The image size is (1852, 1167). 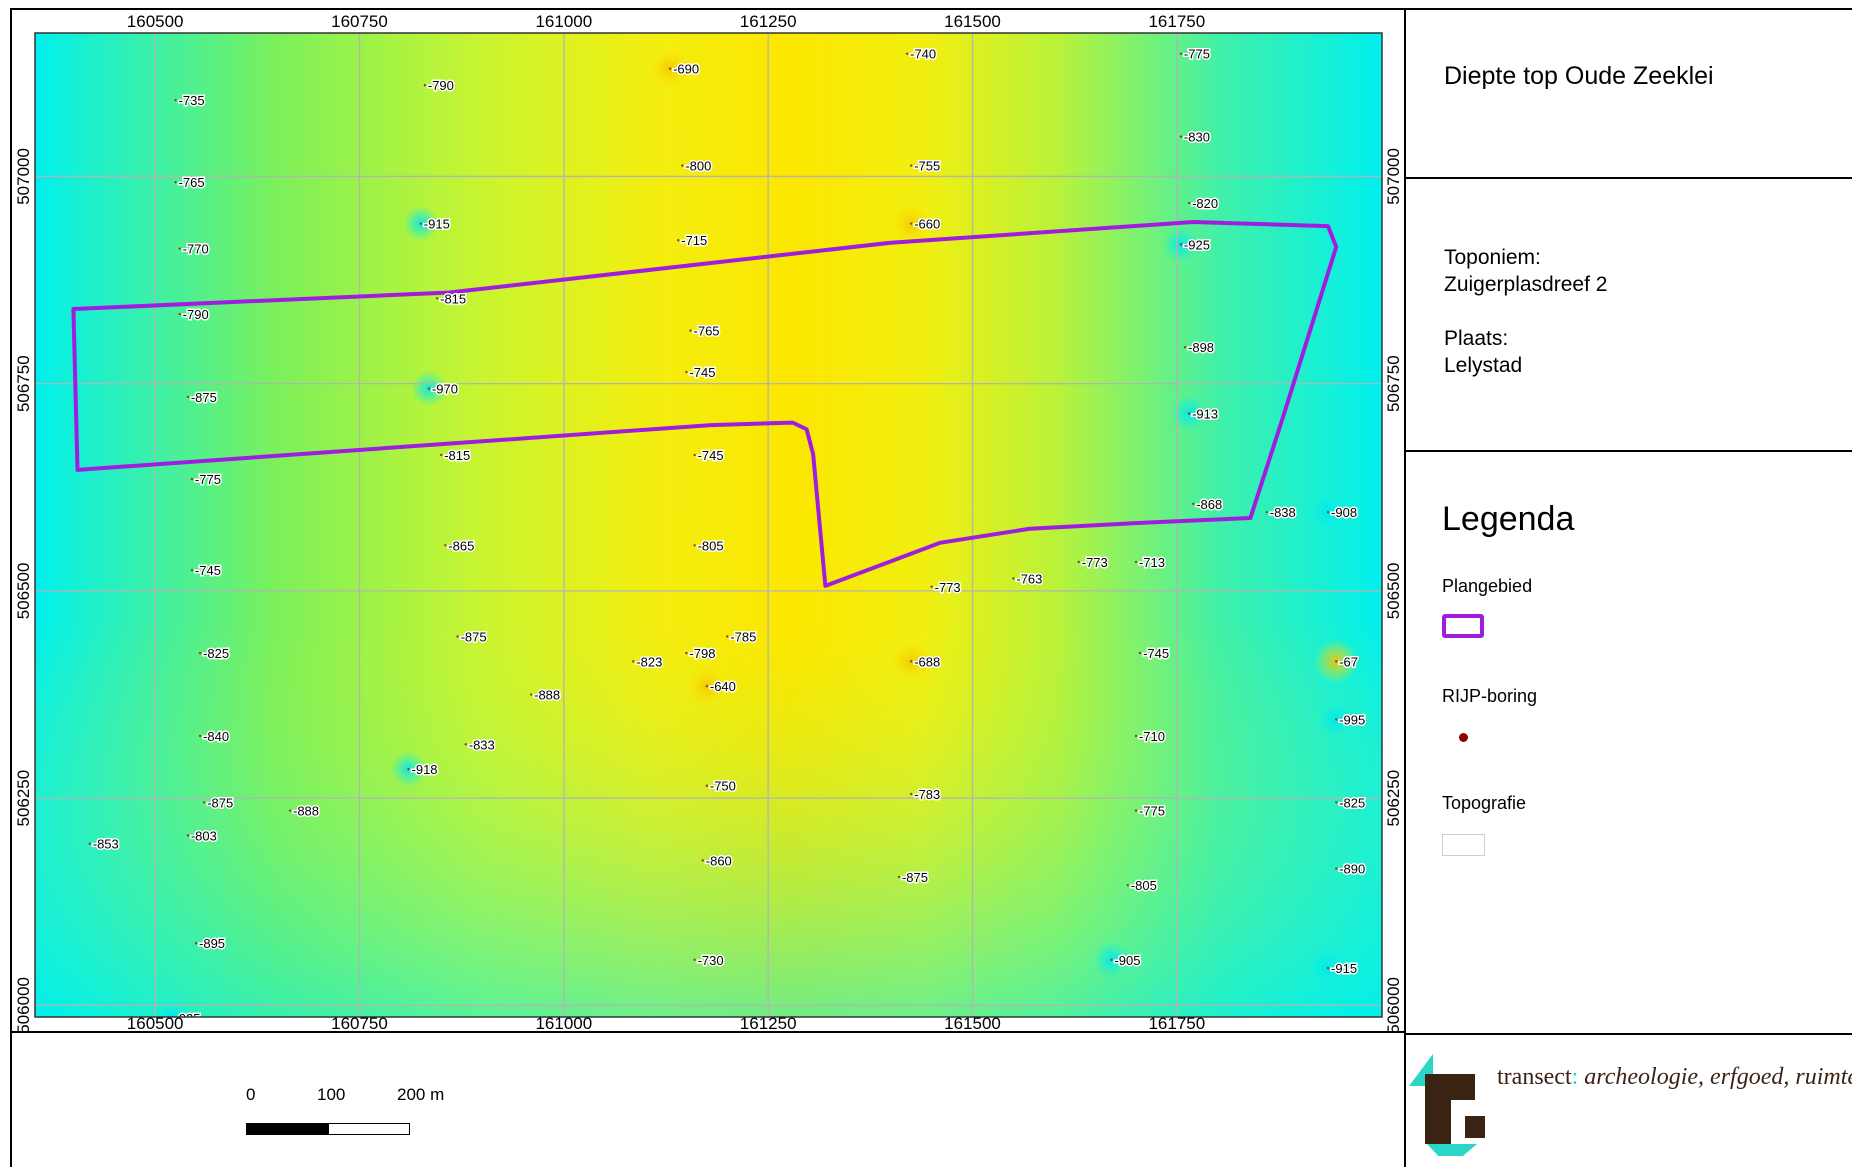 I want to click on boring-depth-label: -710, so click(x=1152, y=736).